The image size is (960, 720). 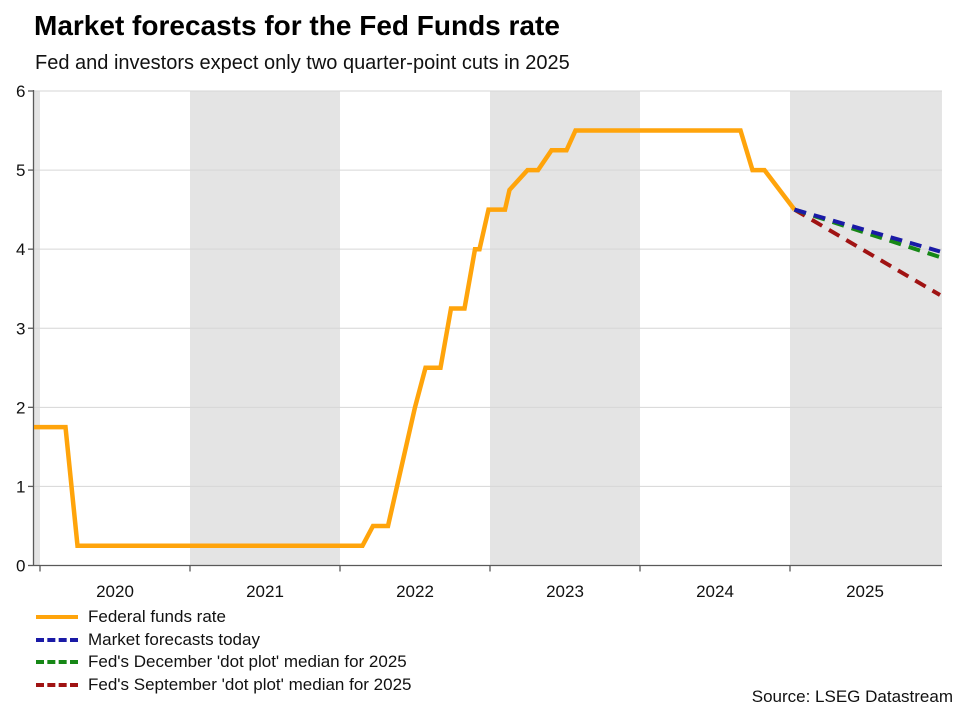 I want to click on series-line-fed-s-september-dot-plot-median-for-2025, so click(x=867, y=252).